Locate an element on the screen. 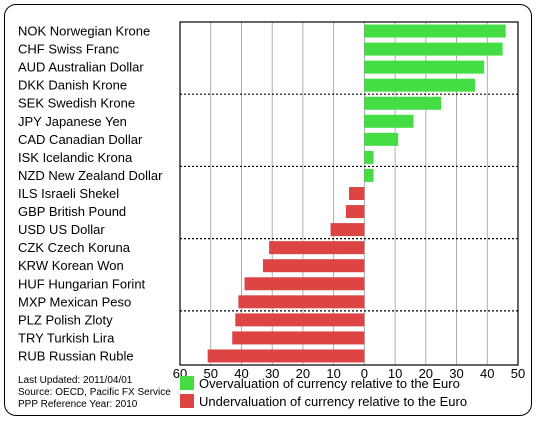 The width and height of the screenshot is (540, 422). category-label: NZD New Zealand Dollar is located at coordinates (90, 175).